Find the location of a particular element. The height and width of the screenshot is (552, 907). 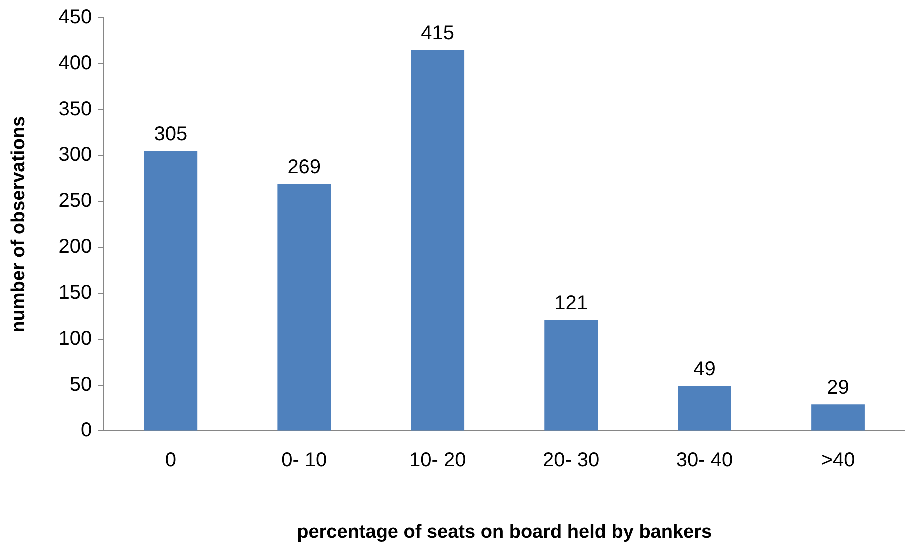

data-label: 29 is located at coordinates (838, 388).